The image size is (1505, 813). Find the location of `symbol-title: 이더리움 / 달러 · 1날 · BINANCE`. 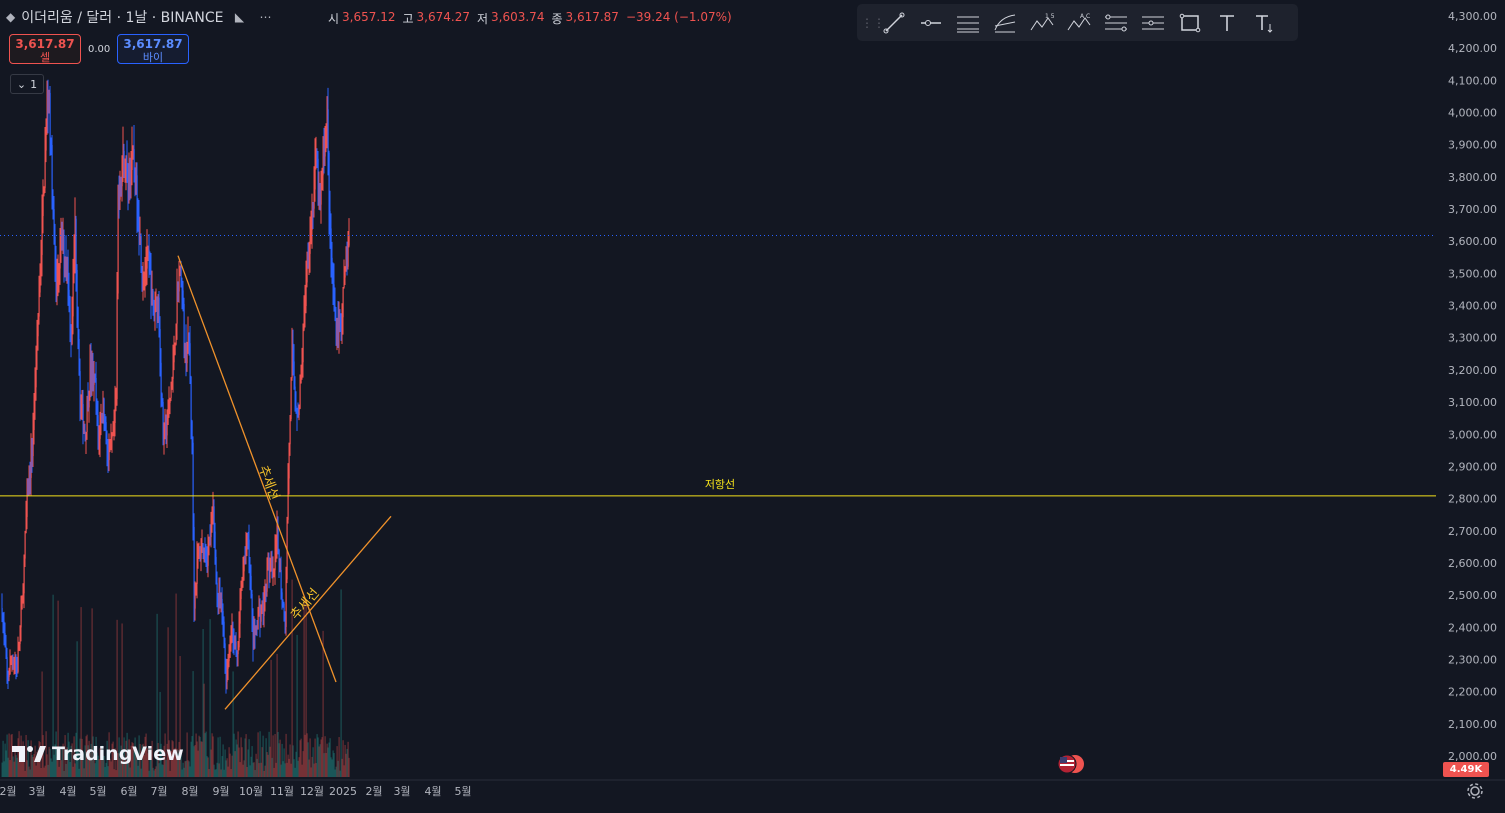

symbol-title: 이더리움 / 달러 · 1날 · BINANCE is located at coordinates (122, 18).